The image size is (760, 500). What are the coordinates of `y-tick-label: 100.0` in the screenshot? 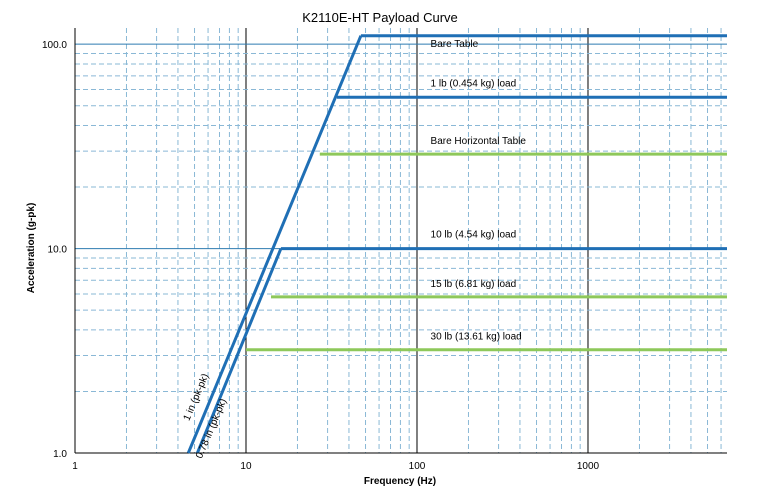 It's located at (54, 45).